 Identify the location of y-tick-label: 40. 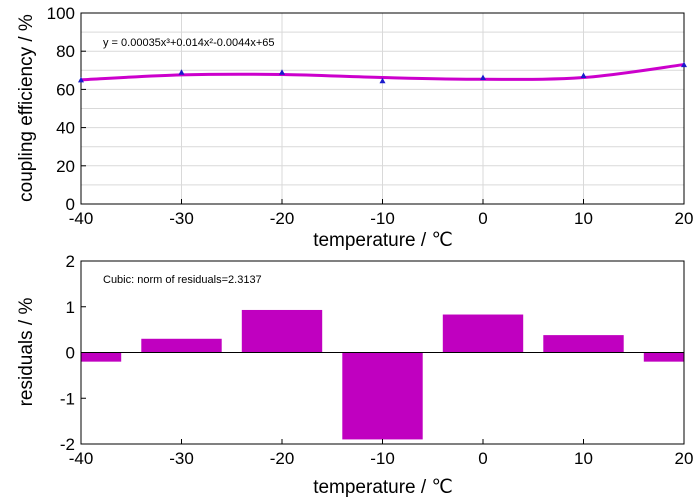
(65, 128).